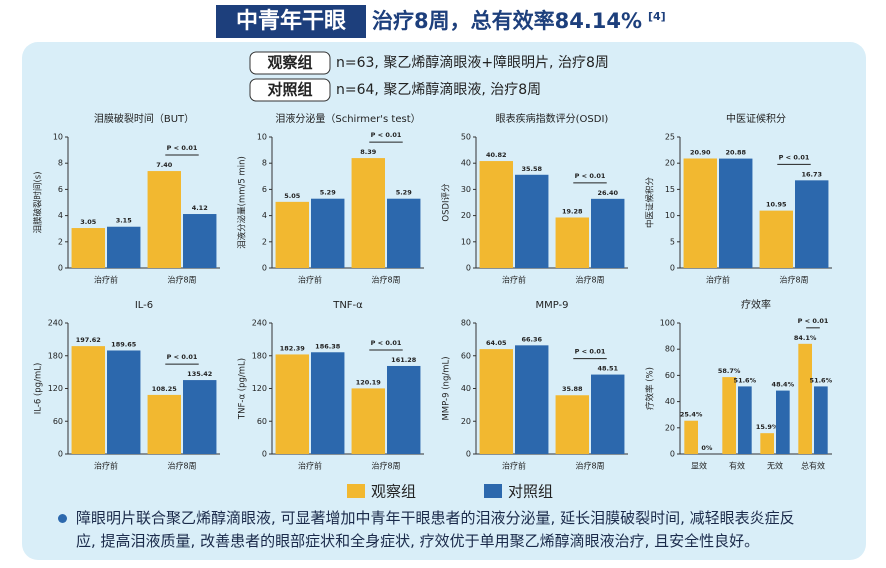 The image size is (886, 568). I want to click on y-axis-label: 中医证候积分, so click(650, 203).